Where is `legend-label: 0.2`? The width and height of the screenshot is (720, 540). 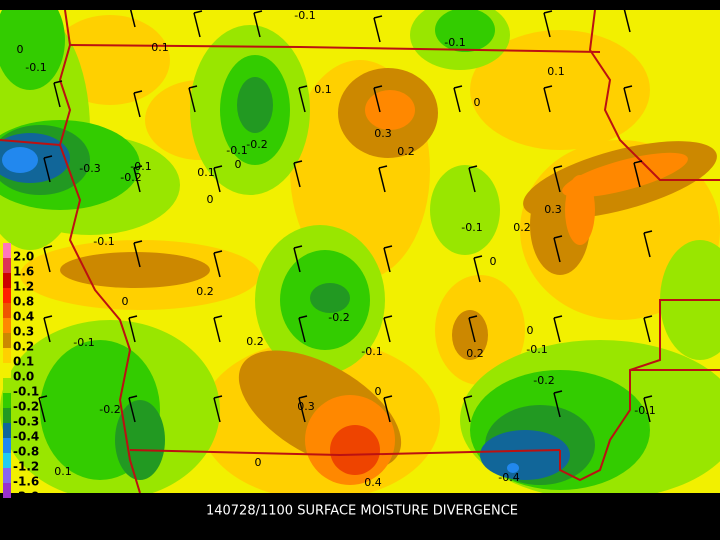 legend-label: 0.2 is located at coordinates (23, 347).